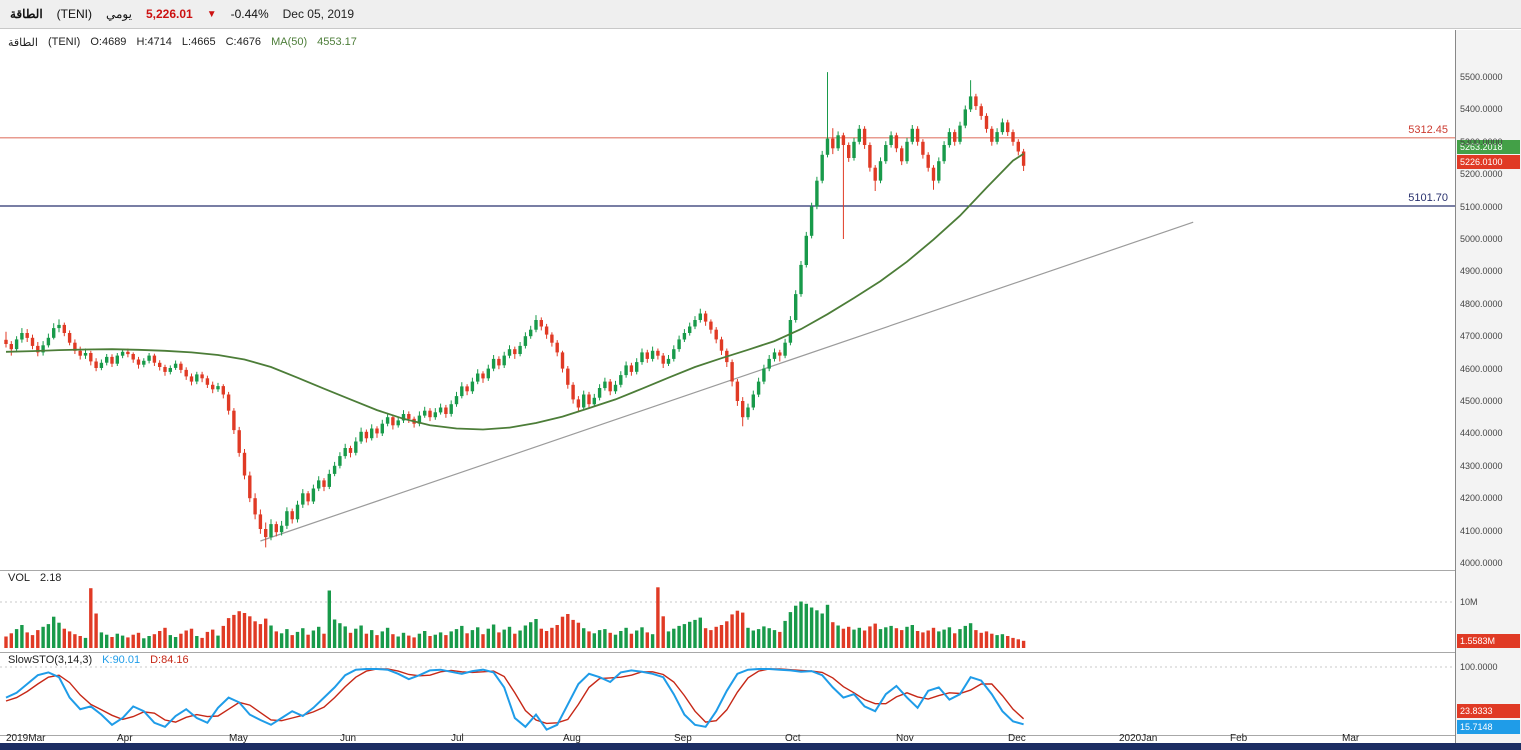 The image size is (1521, 750). What do you see at coordinates (1481, 271) in the screenshot?
I see `price-axis-tick: 4900.0000` at bounding box center [1481, 271].